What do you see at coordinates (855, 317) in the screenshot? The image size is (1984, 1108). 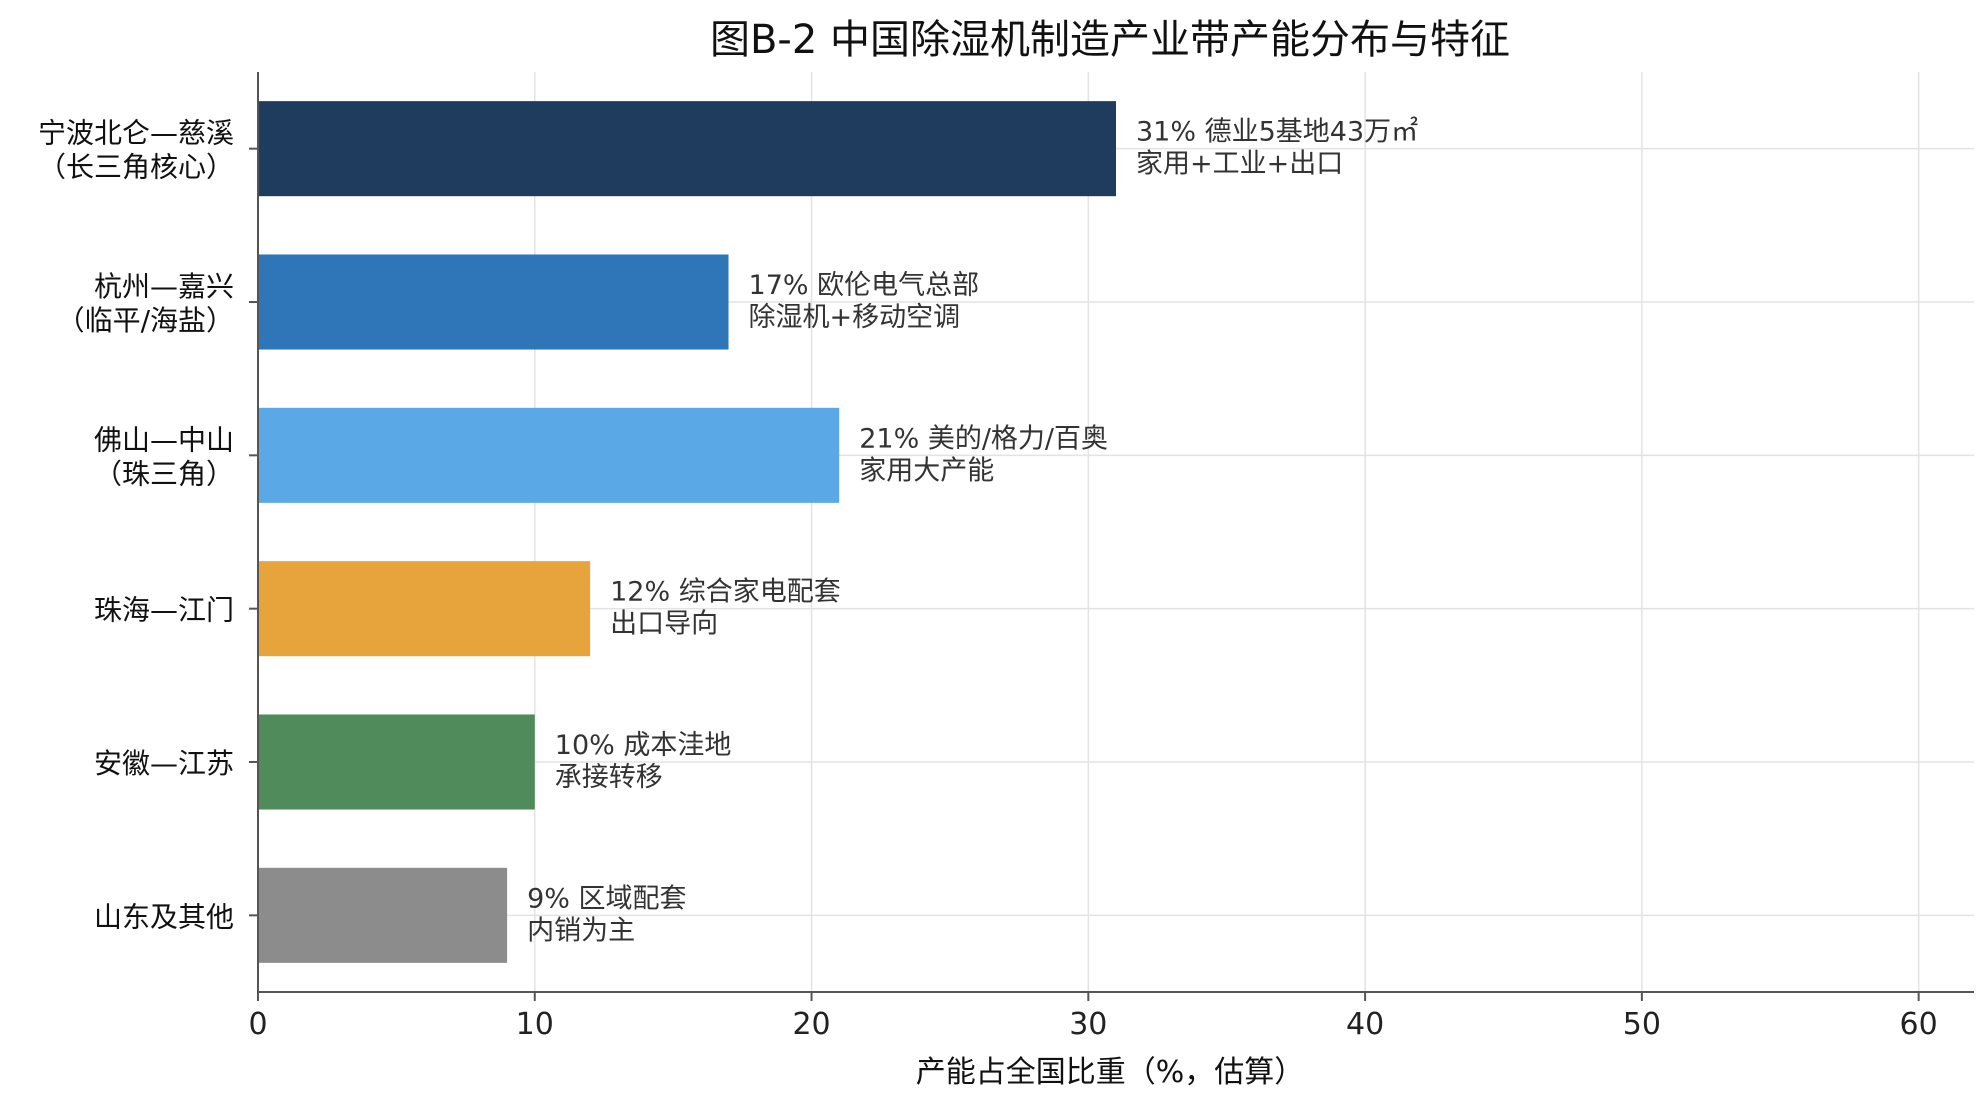 I see `bar-annotation: 除湿机+移动空调` at bounding box center [855, 317].